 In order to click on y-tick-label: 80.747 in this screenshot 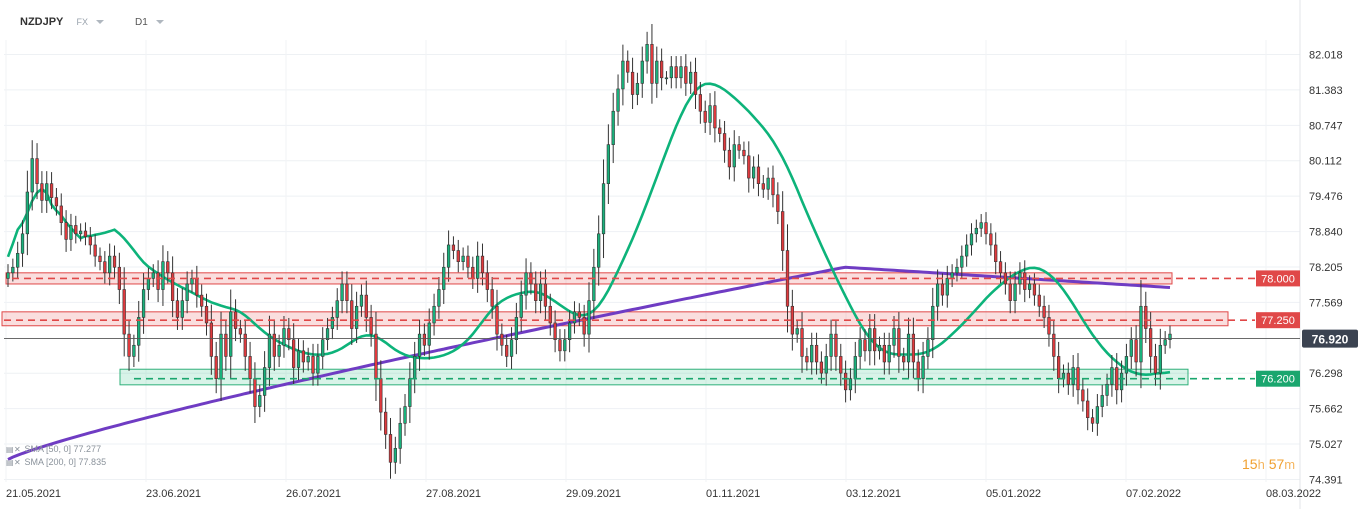, I will do `click(1326, 126)`.